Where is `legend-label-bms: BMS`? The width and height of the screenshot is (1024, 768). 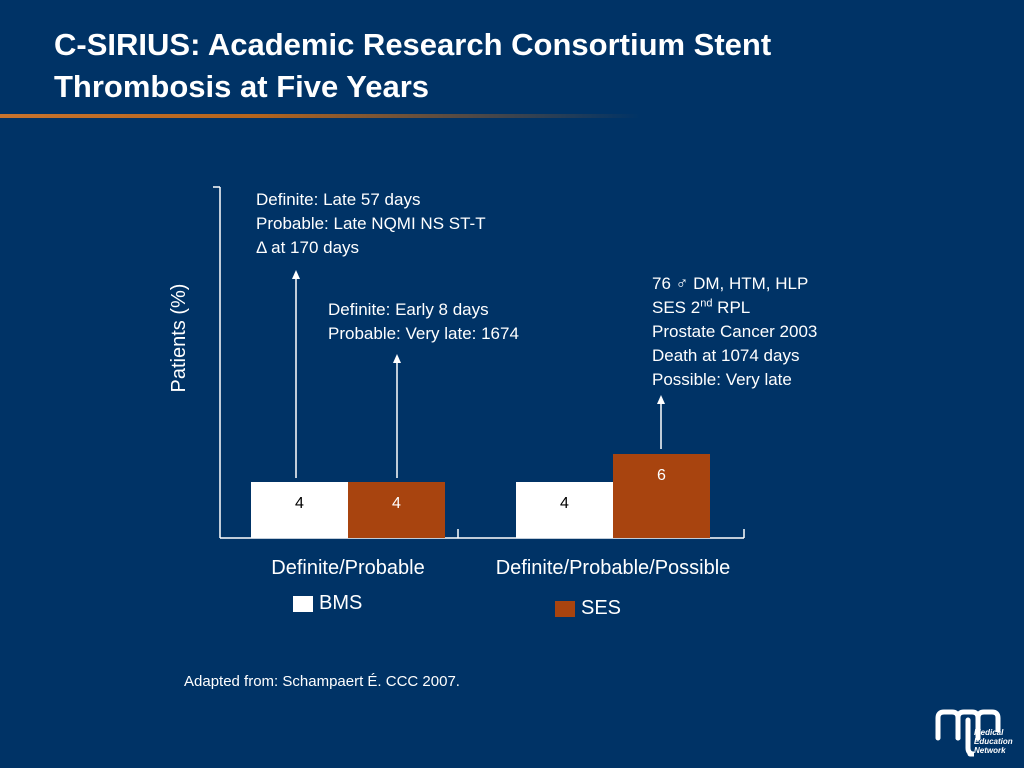 legend-label-bms: BMS is located at coordinates (341, 603).